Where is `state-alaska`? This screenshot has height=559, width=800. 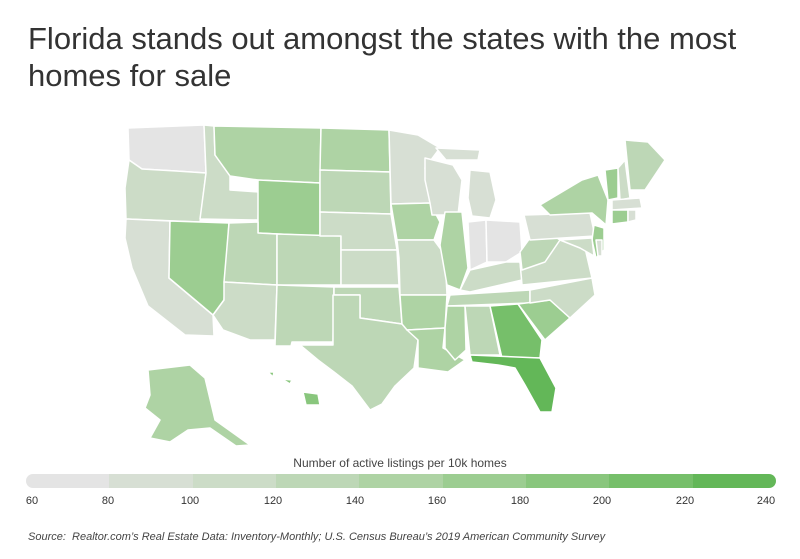
state-alaska is located at coordinates (197, 405).